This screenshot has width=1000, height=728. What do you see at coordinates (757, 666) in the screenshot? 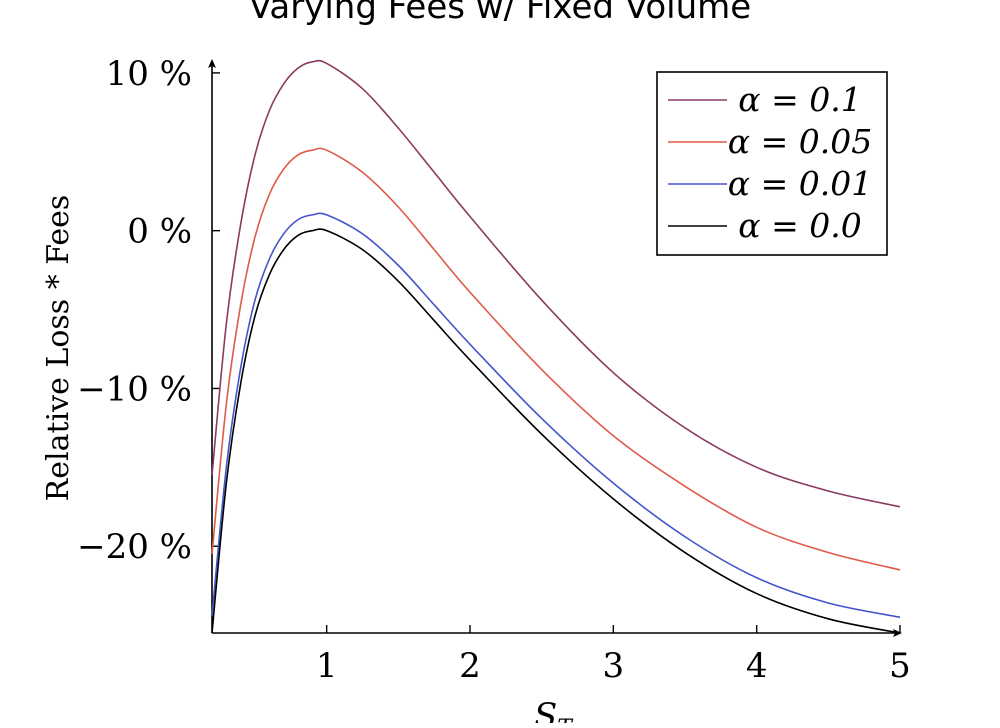
I see `x-tick-label: 4` at bounding box center [757, 666].